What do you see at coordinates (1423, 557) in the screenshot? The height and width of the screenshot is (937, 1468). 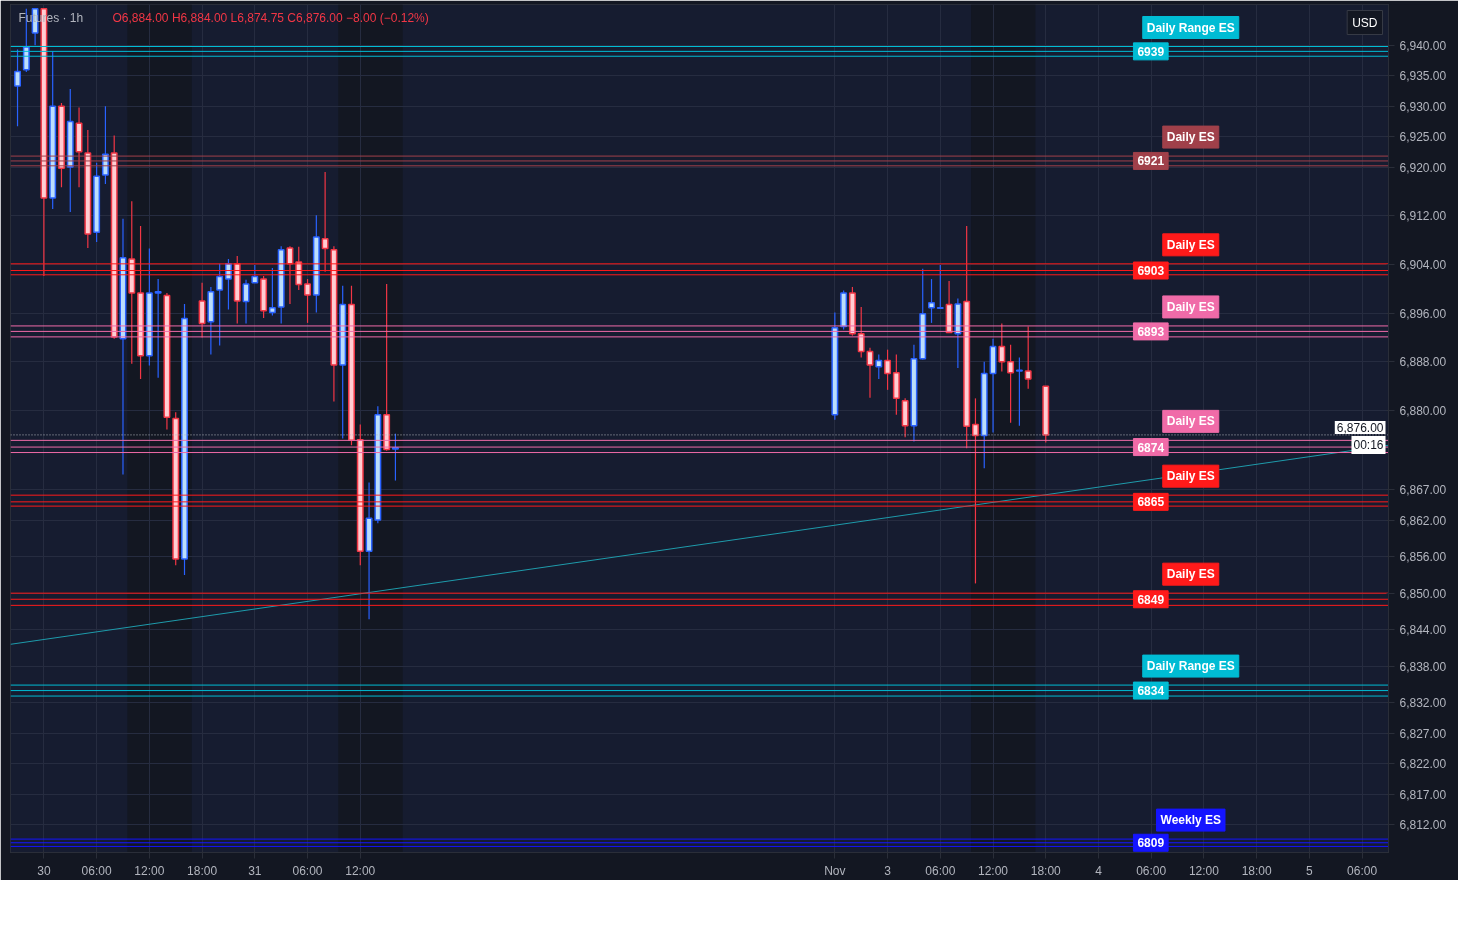 I see `y-tick-label: 6,856.00` at bounding box center [1423, 557].